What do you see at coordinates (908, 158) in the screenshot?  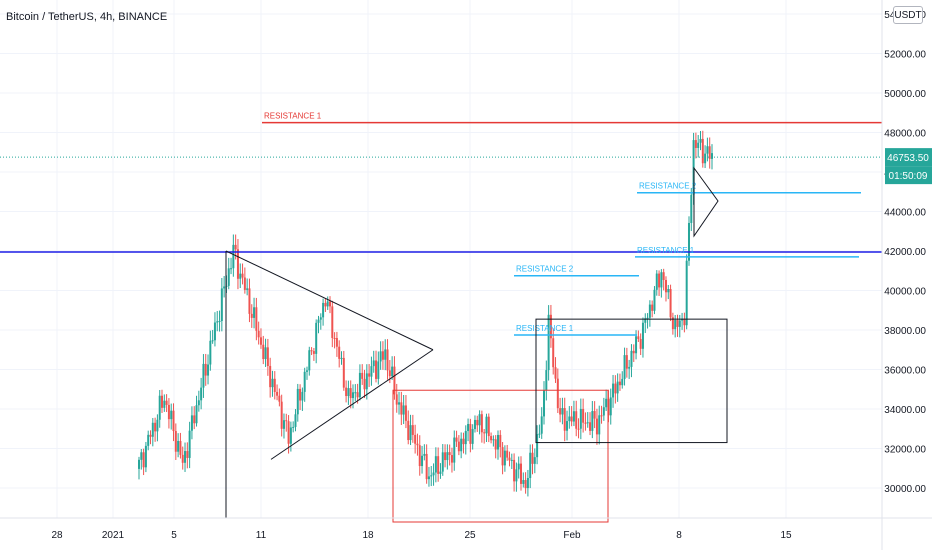 I see `last-price-label: 46753.50` at bounding box center [908, 158].